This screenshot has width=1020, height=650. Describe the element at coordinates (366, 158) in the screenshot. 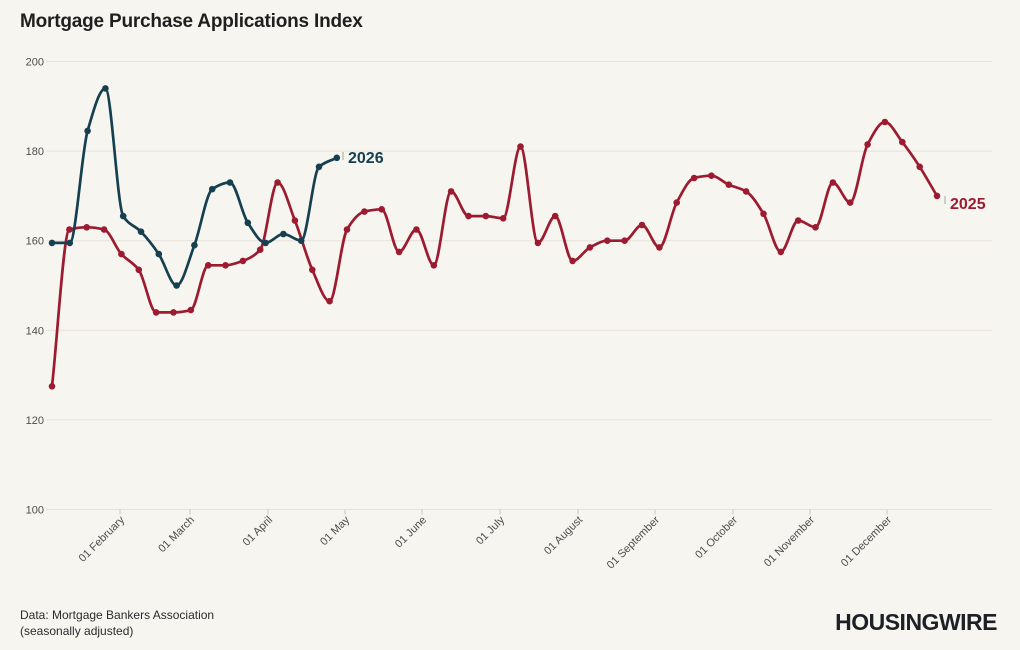

I see `series-label-2026: 2026` at that location.